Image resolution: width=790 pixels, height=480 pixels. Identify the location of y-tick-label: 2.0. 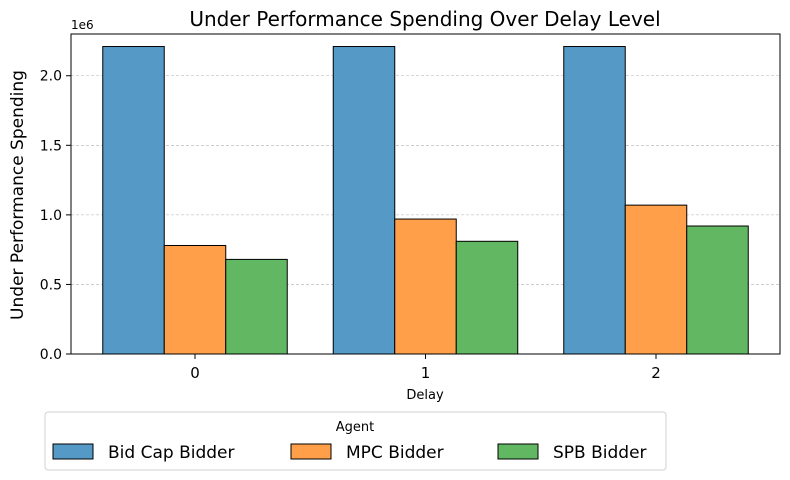
(51, 77).